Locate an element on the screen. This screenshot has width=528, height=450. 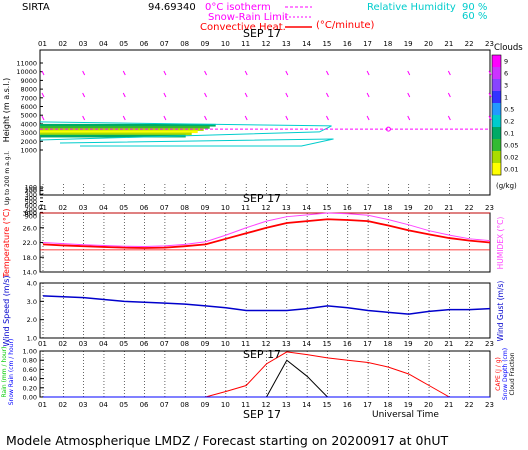
wind-gust-ylabel: Wind Gust (m/s) is located at coordinates (500, 311).